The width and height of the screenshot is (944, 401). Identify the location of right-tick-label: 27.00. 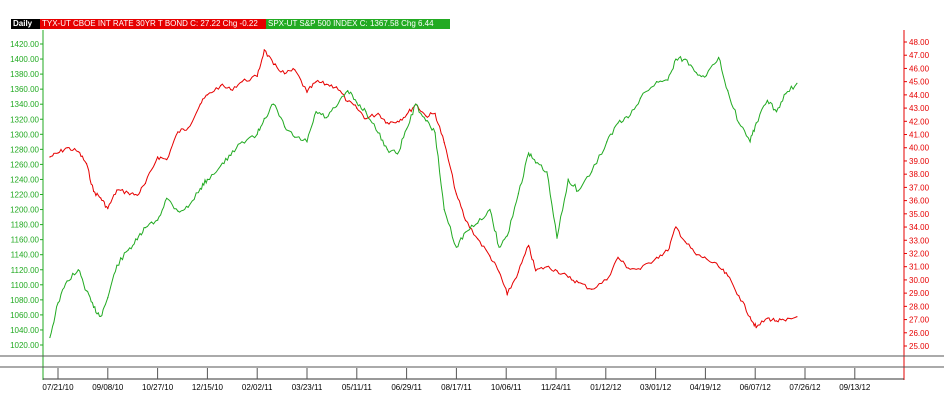
(919, 320).